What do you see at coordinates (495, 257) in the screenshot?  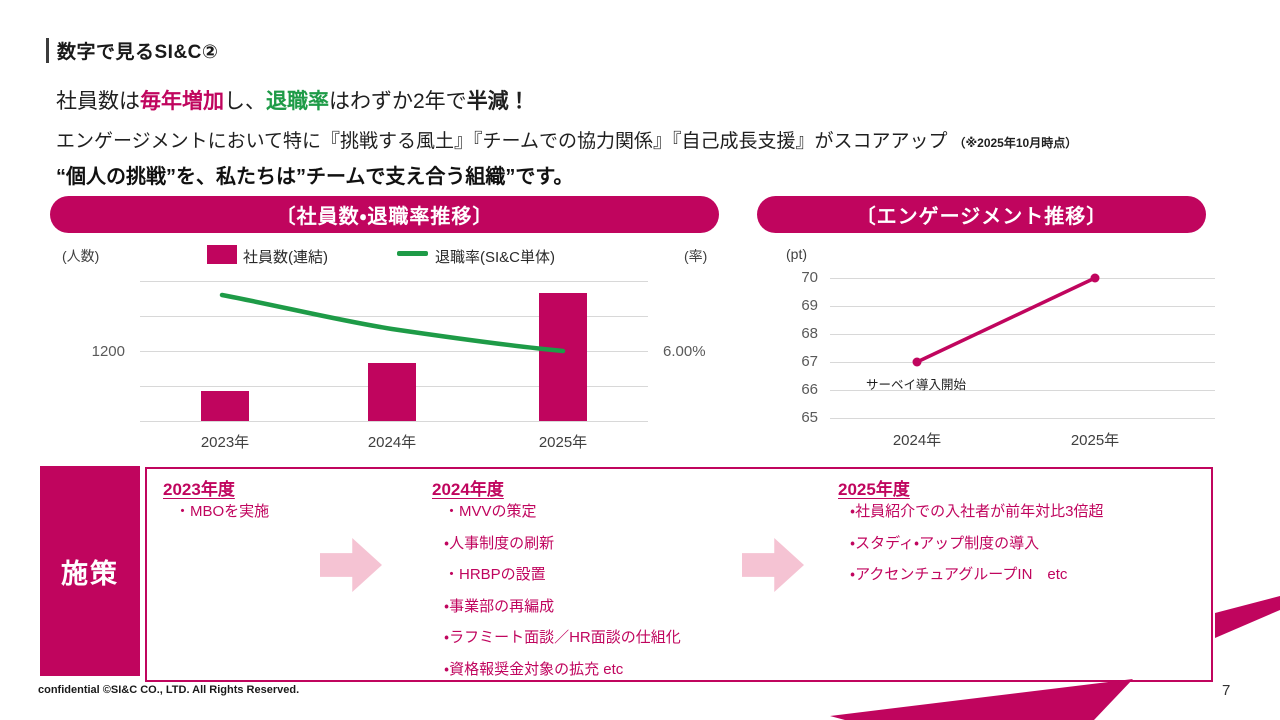 I see `legend-label-turnover: 退職率(SI&C単体)` at bounding box center [495, 257].